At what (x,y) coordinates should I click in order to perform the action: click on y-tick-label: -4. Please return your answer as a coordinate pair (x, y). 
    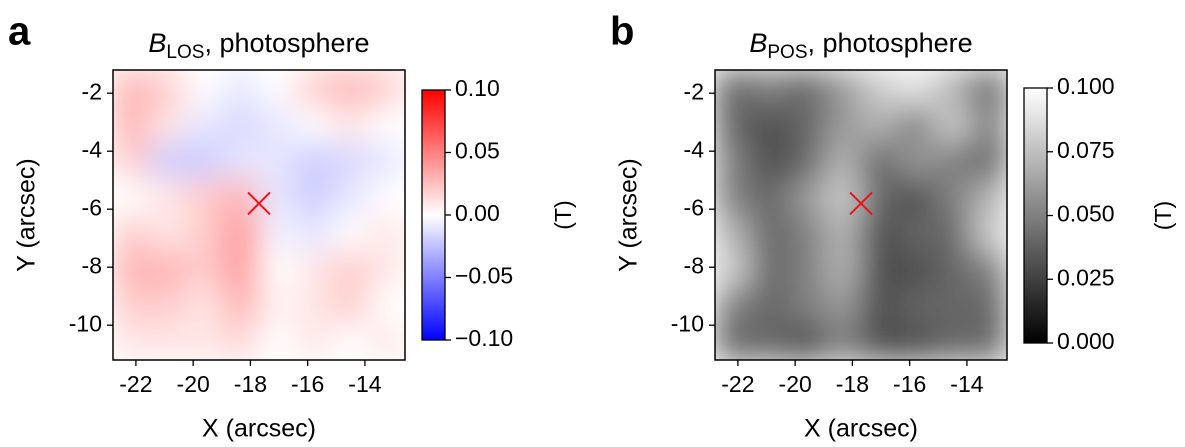
    Looking at the image, I should click on (694, 149).